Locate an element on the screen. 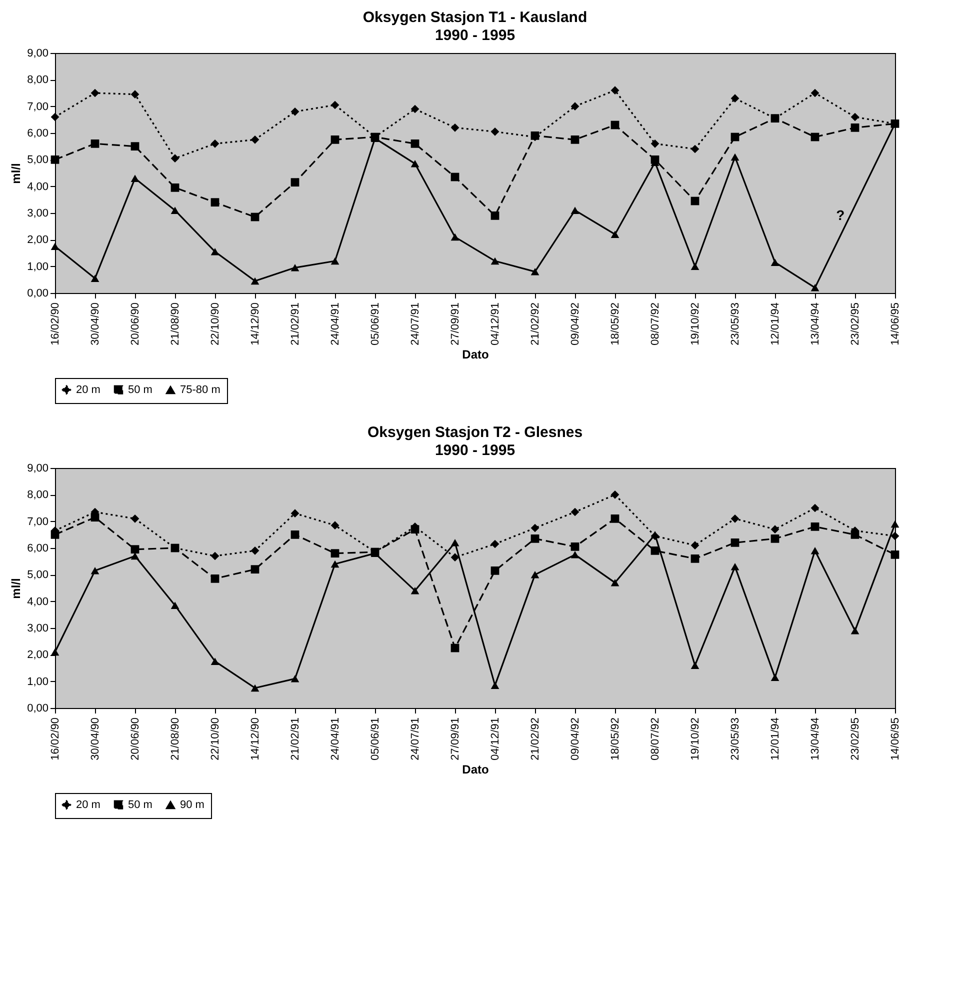 Image resolution: width=957 pixels, height=989 pixels. y-axis-title: ml/l is located at coordinates (16, 588).